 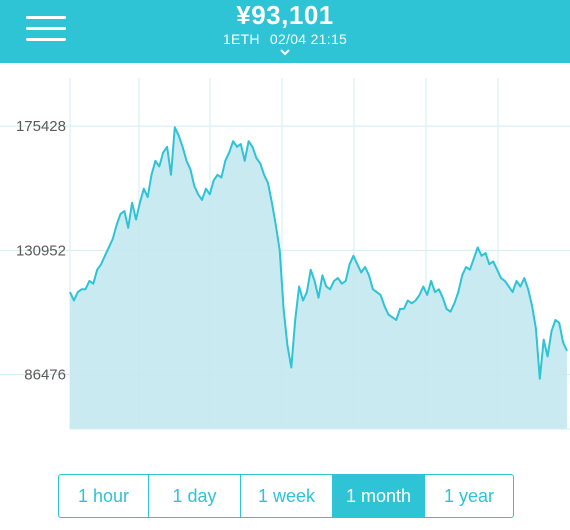 I want to click on y-tick-label: 130952, so click(x=41, y=250).